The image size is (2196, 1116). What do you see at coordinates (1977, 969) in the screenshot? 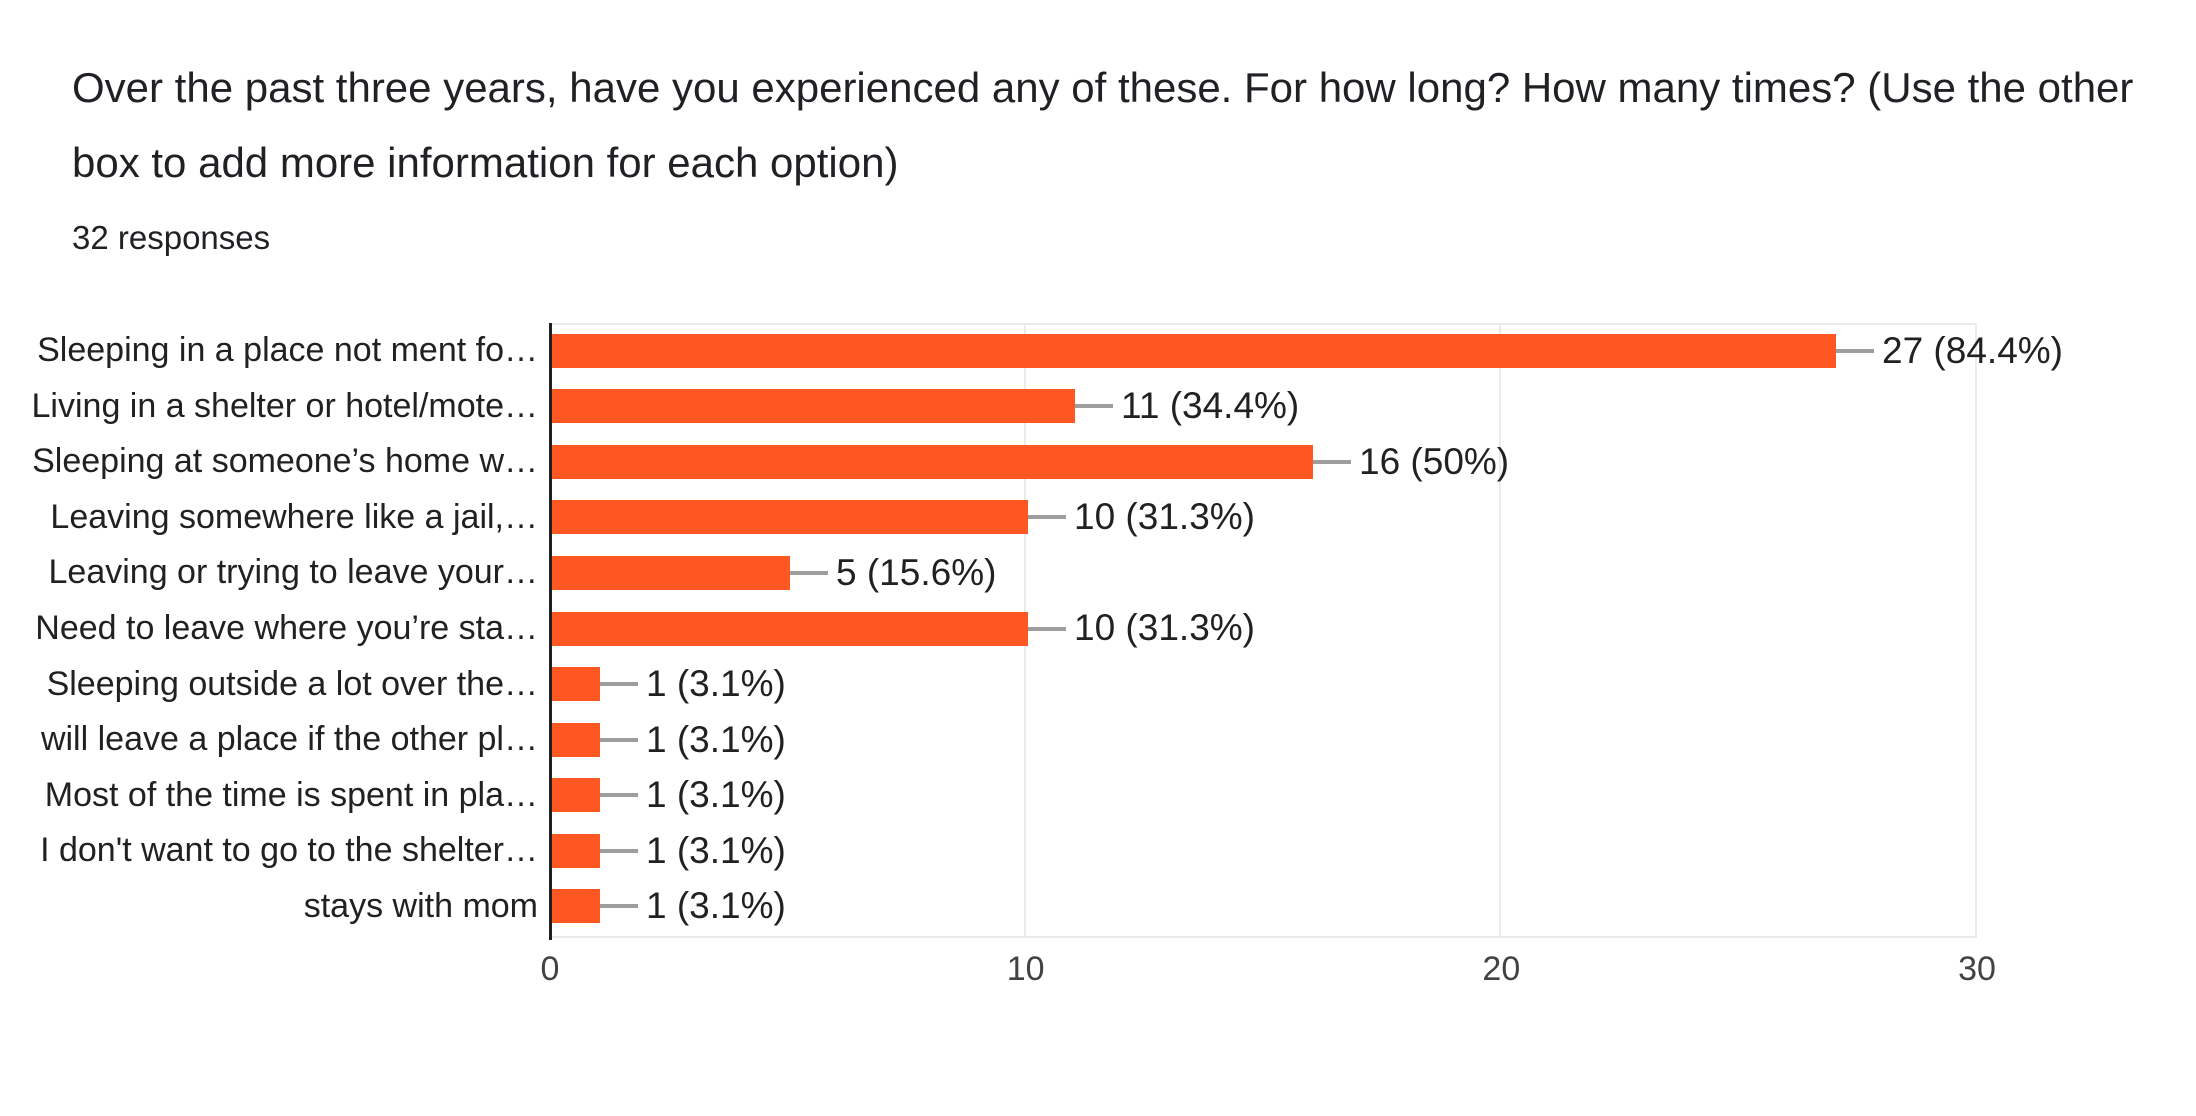
I see `x-tick-label: 30` at bounding box center [1977, 969].